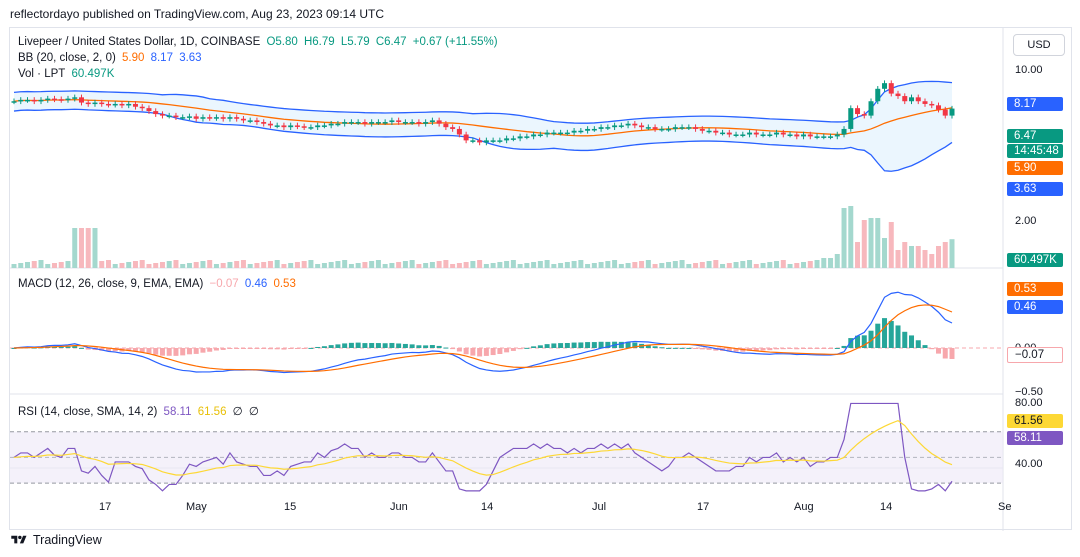 This screenshot has width=1080, height=557. I want to click on change-value: +0.67 (+11.55%), so click(455, 42).